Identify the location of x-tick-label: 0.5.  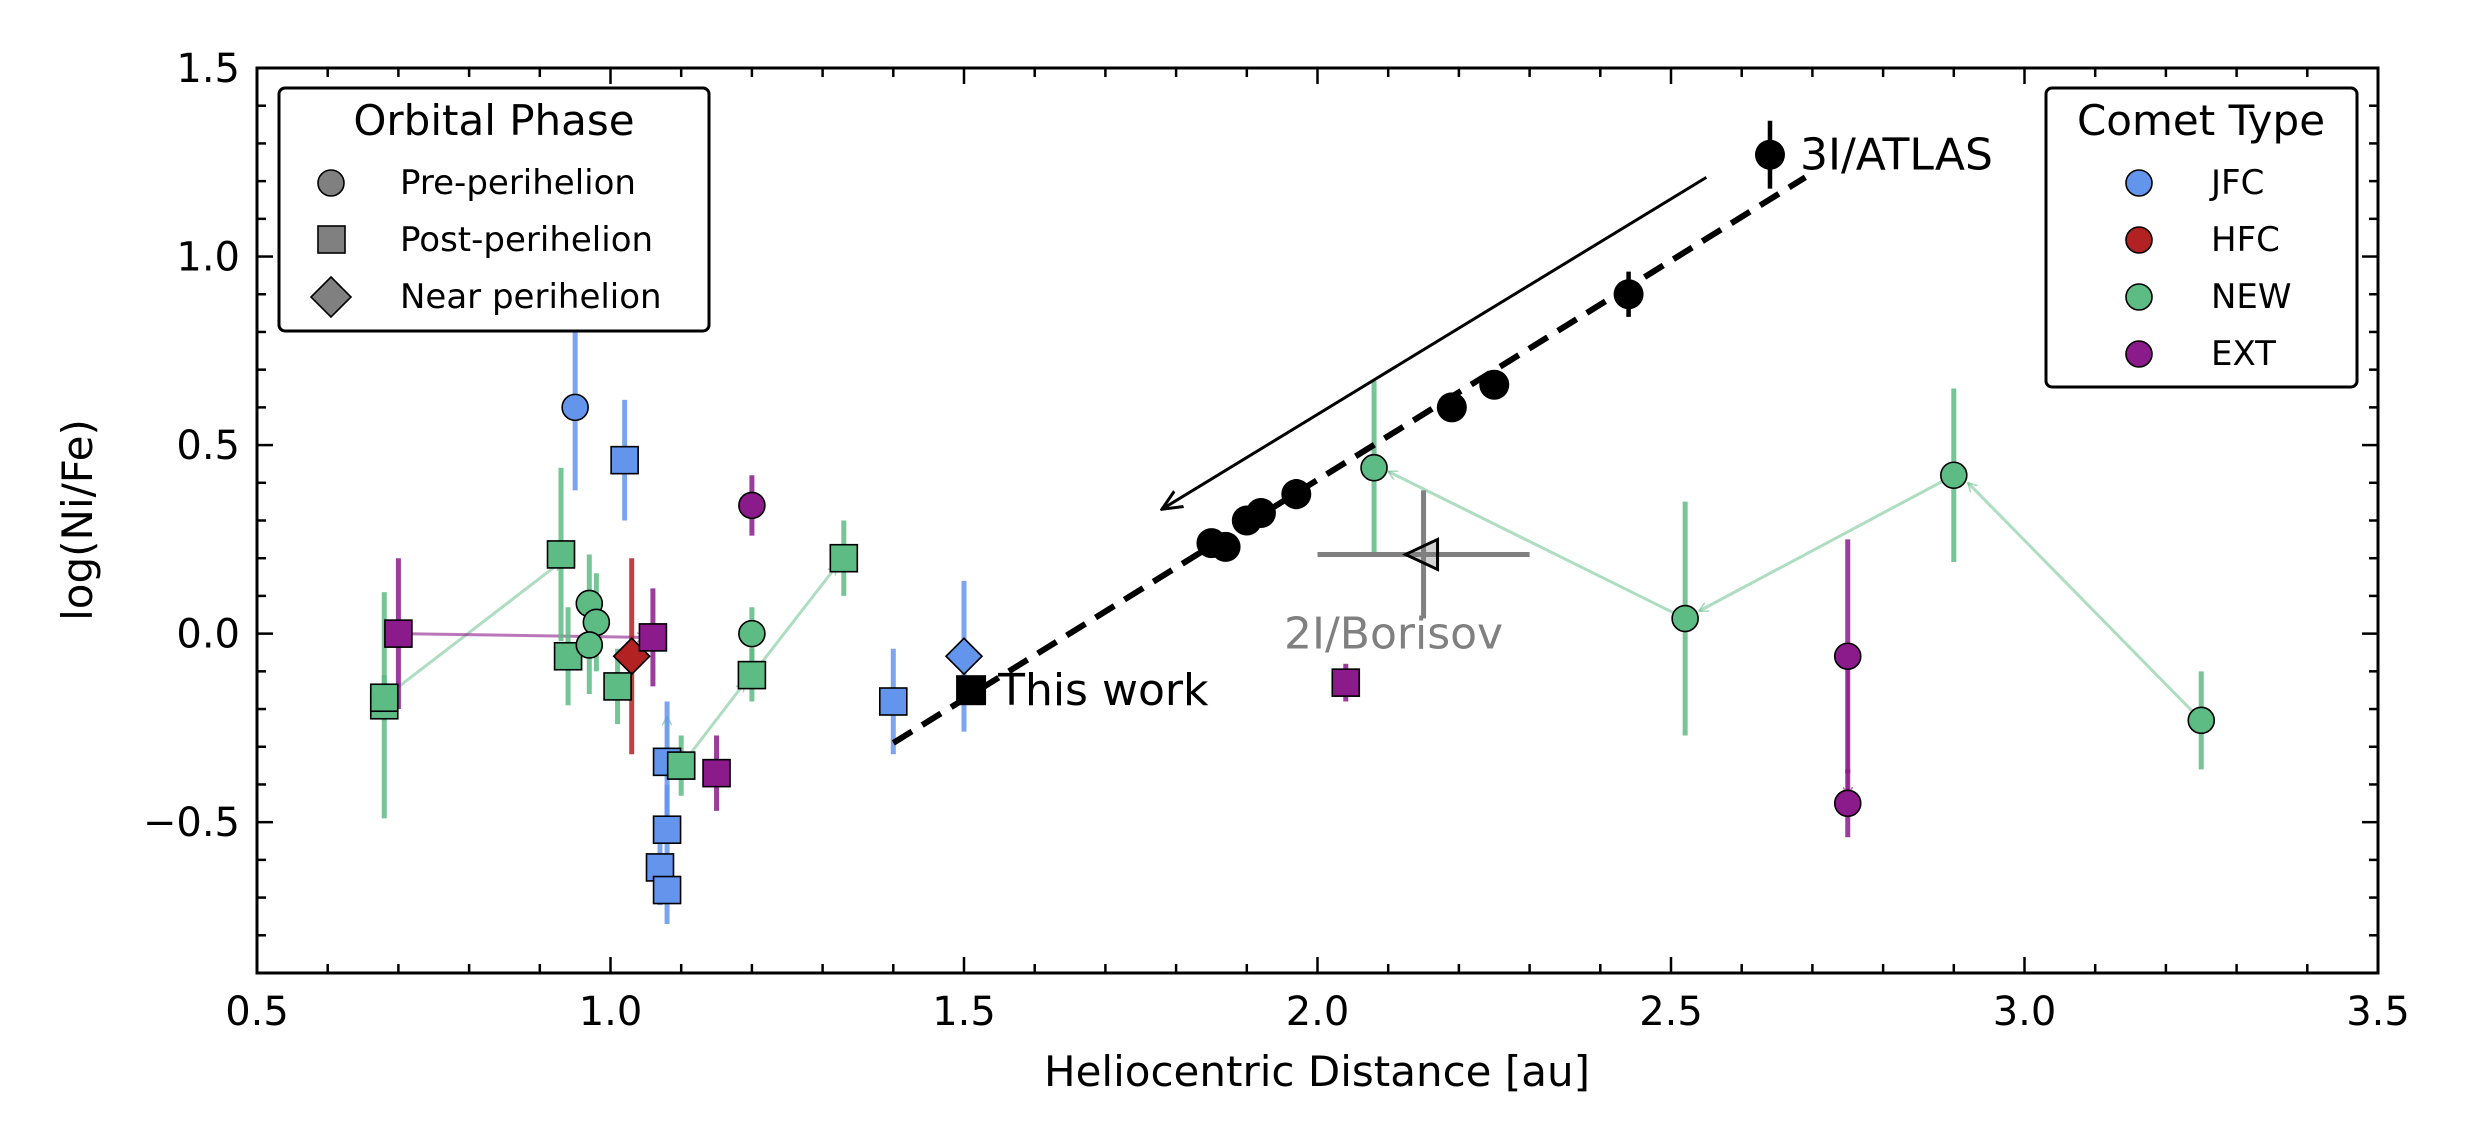
(257, 1012).